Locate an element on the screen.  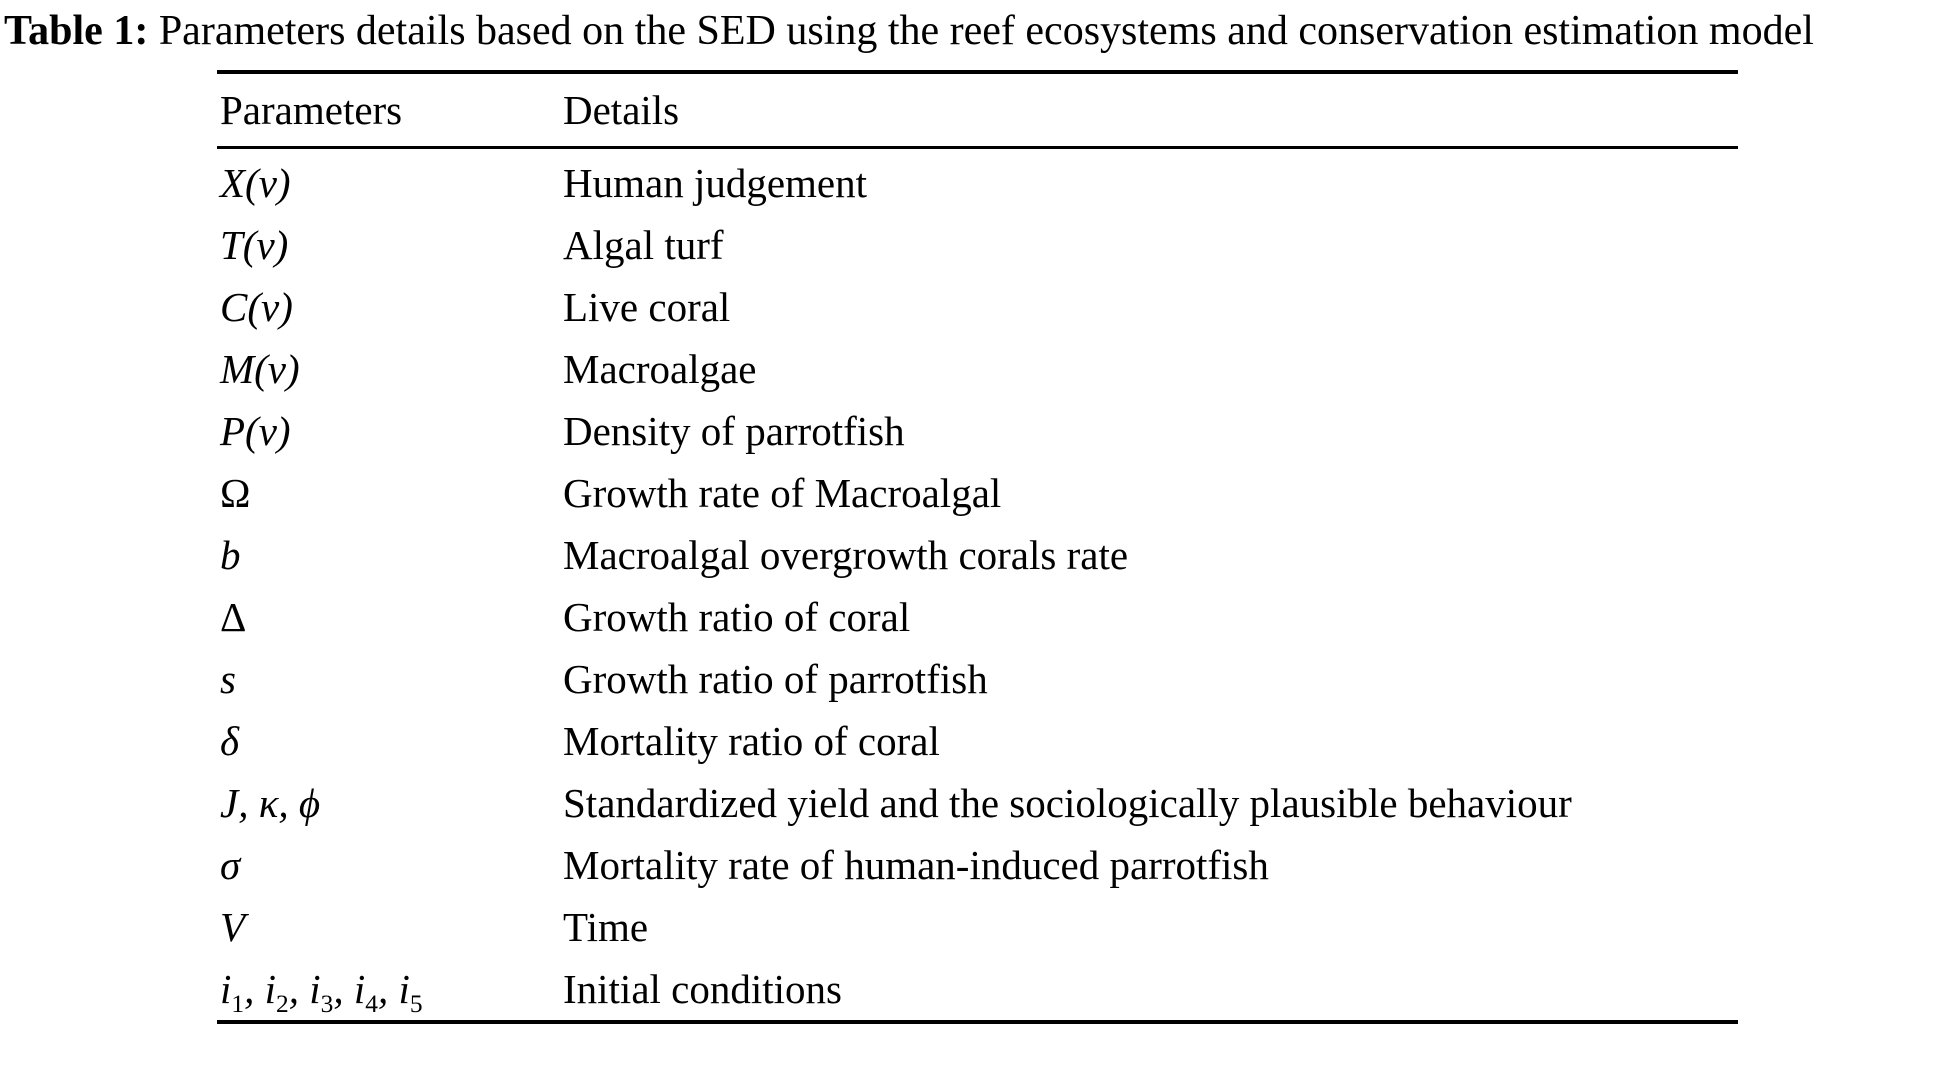
param-cell: C(v) is located at coordinates (256, 307).